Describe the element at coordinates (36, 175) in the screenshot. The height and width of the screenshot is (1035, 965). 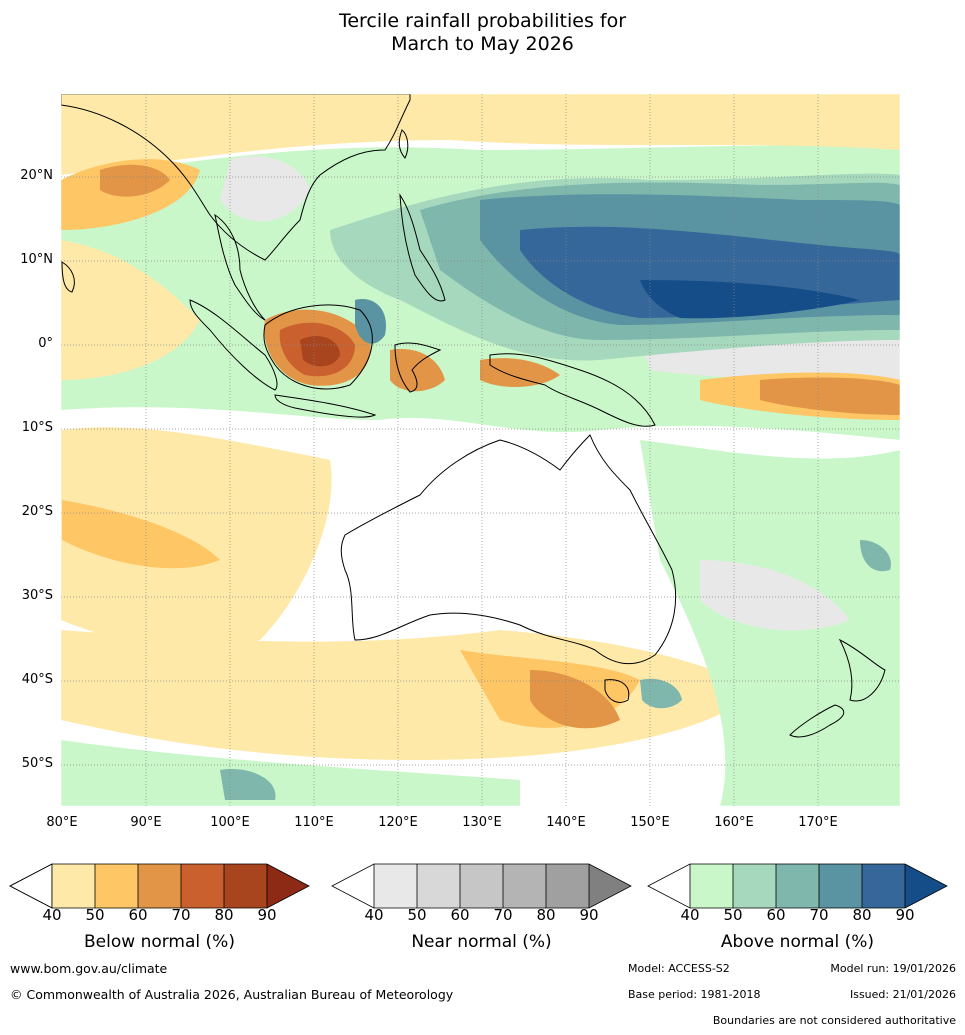
I see `lat-label: 20°N` at that location.